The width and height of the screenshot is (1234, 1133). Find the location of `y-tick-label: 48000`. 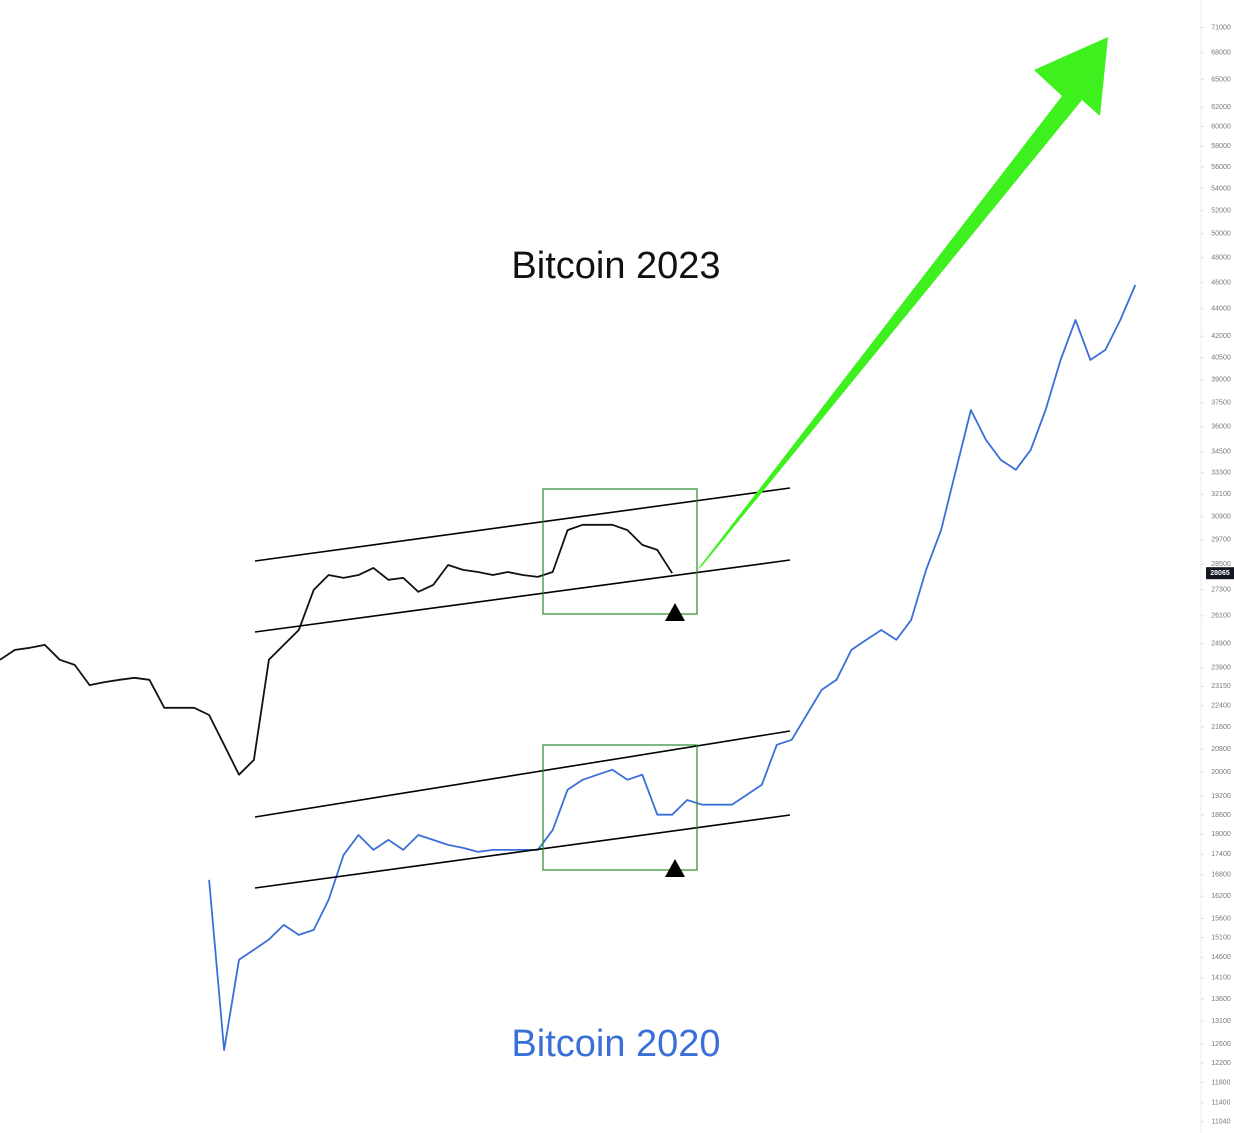

y-tick-label: 48000 is located at coordinates (1221, 258).